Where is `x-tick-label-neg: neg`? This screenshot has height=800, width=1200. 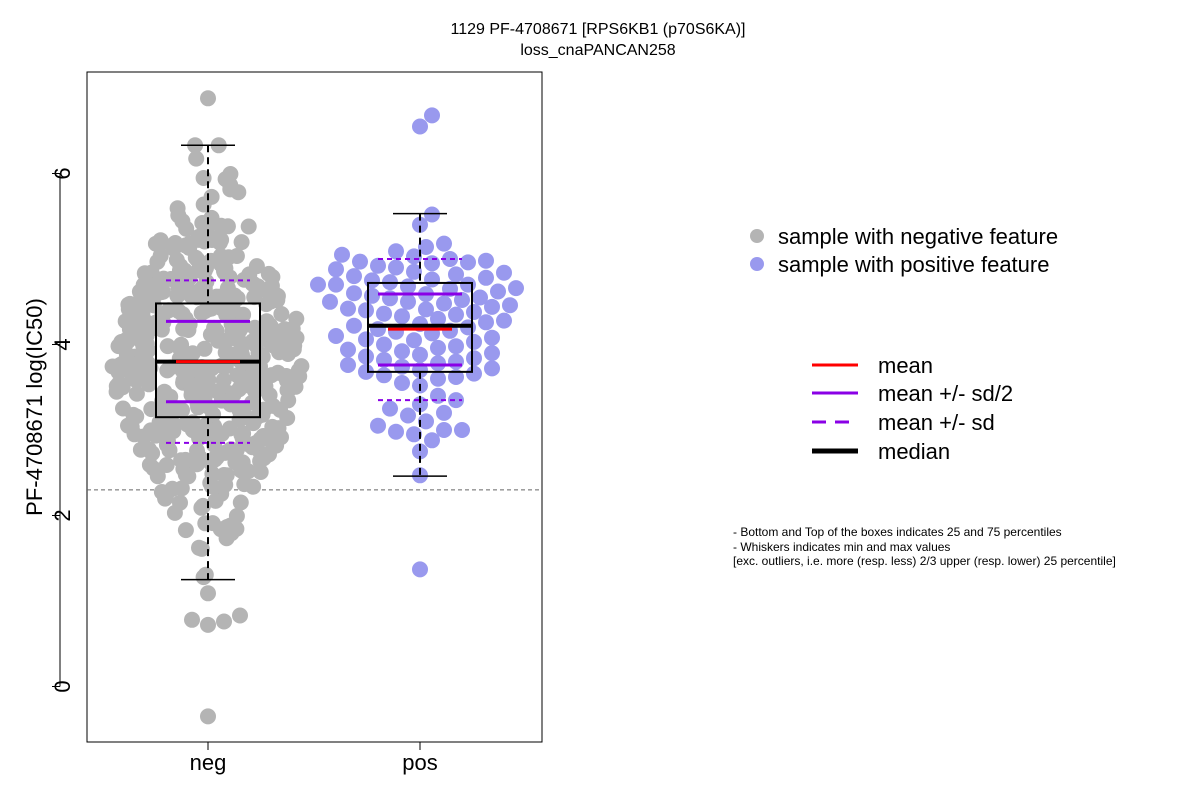
x-tick-label-neg: neg is located at coordinates (208, 762).